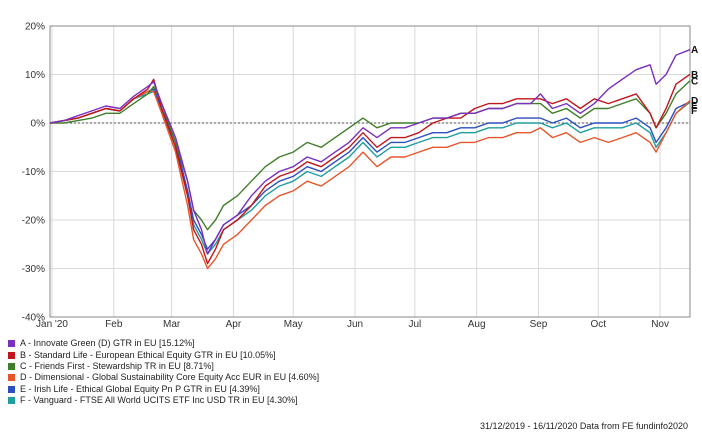 Image resolution: width=702 pixels, height=441 pixels. Describe the element at coordinates (33, 269) in the screenshot. I see `y-tick-label: -30%` at that location.